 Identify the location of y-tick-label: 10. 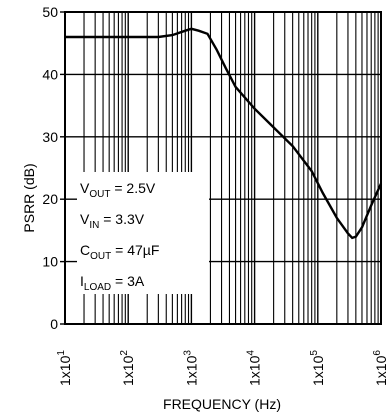
(50, 262).